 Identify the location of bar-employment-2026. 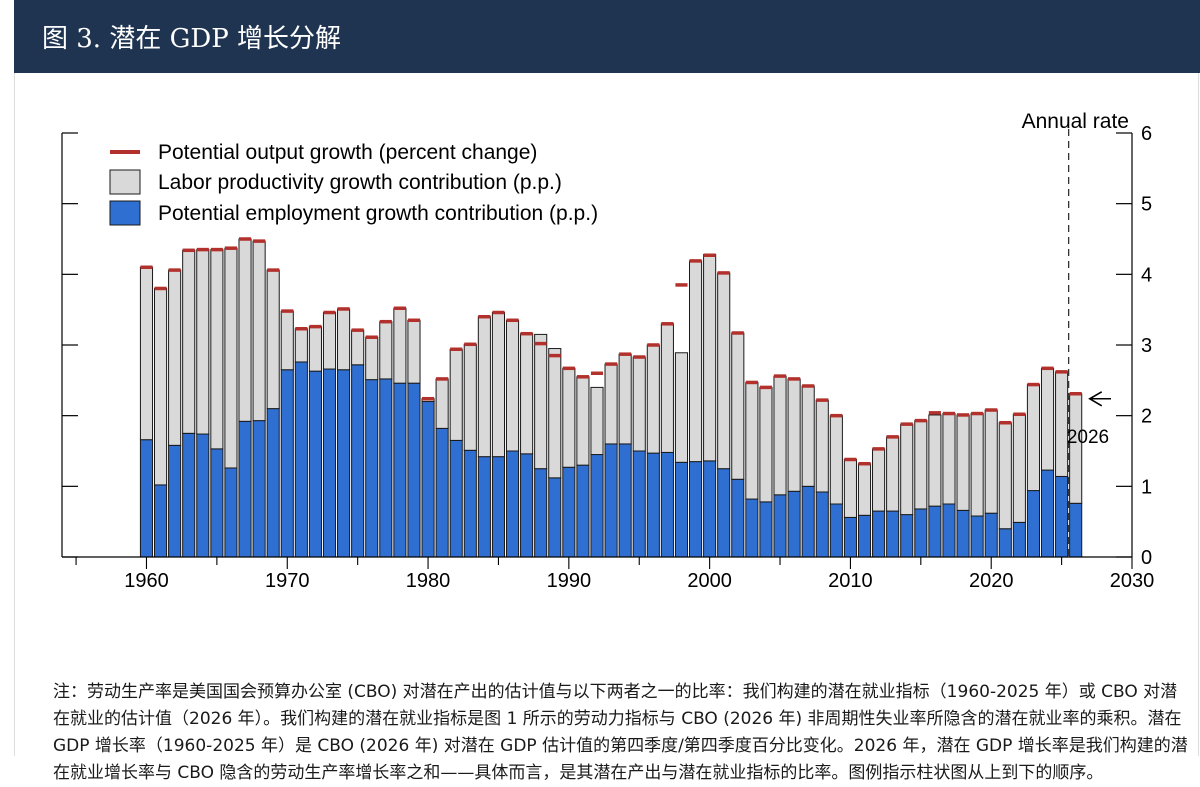
(1076, 530).